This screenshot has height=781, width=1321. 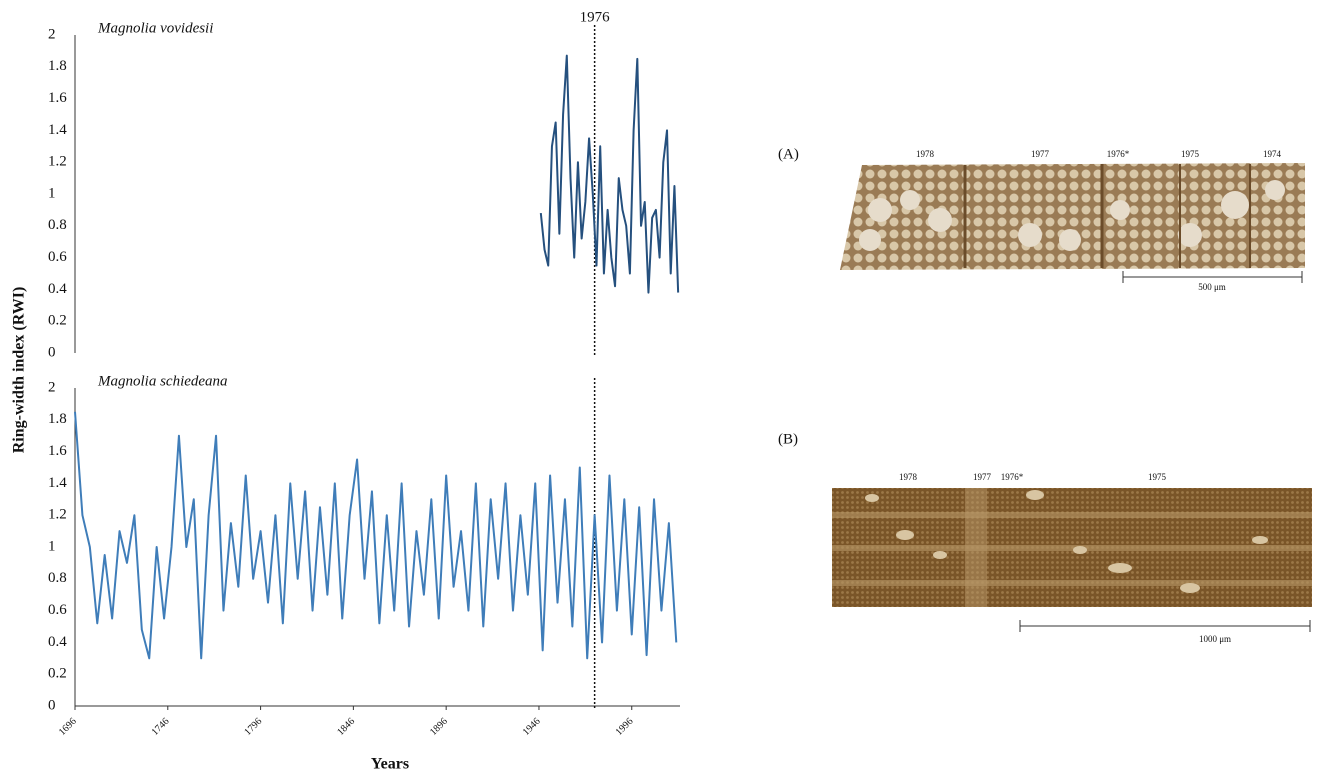 What do you see at coordinates (390, 764) in the screenshot?
I see `x-axis-label: Years` at bounding box center [390, 764].